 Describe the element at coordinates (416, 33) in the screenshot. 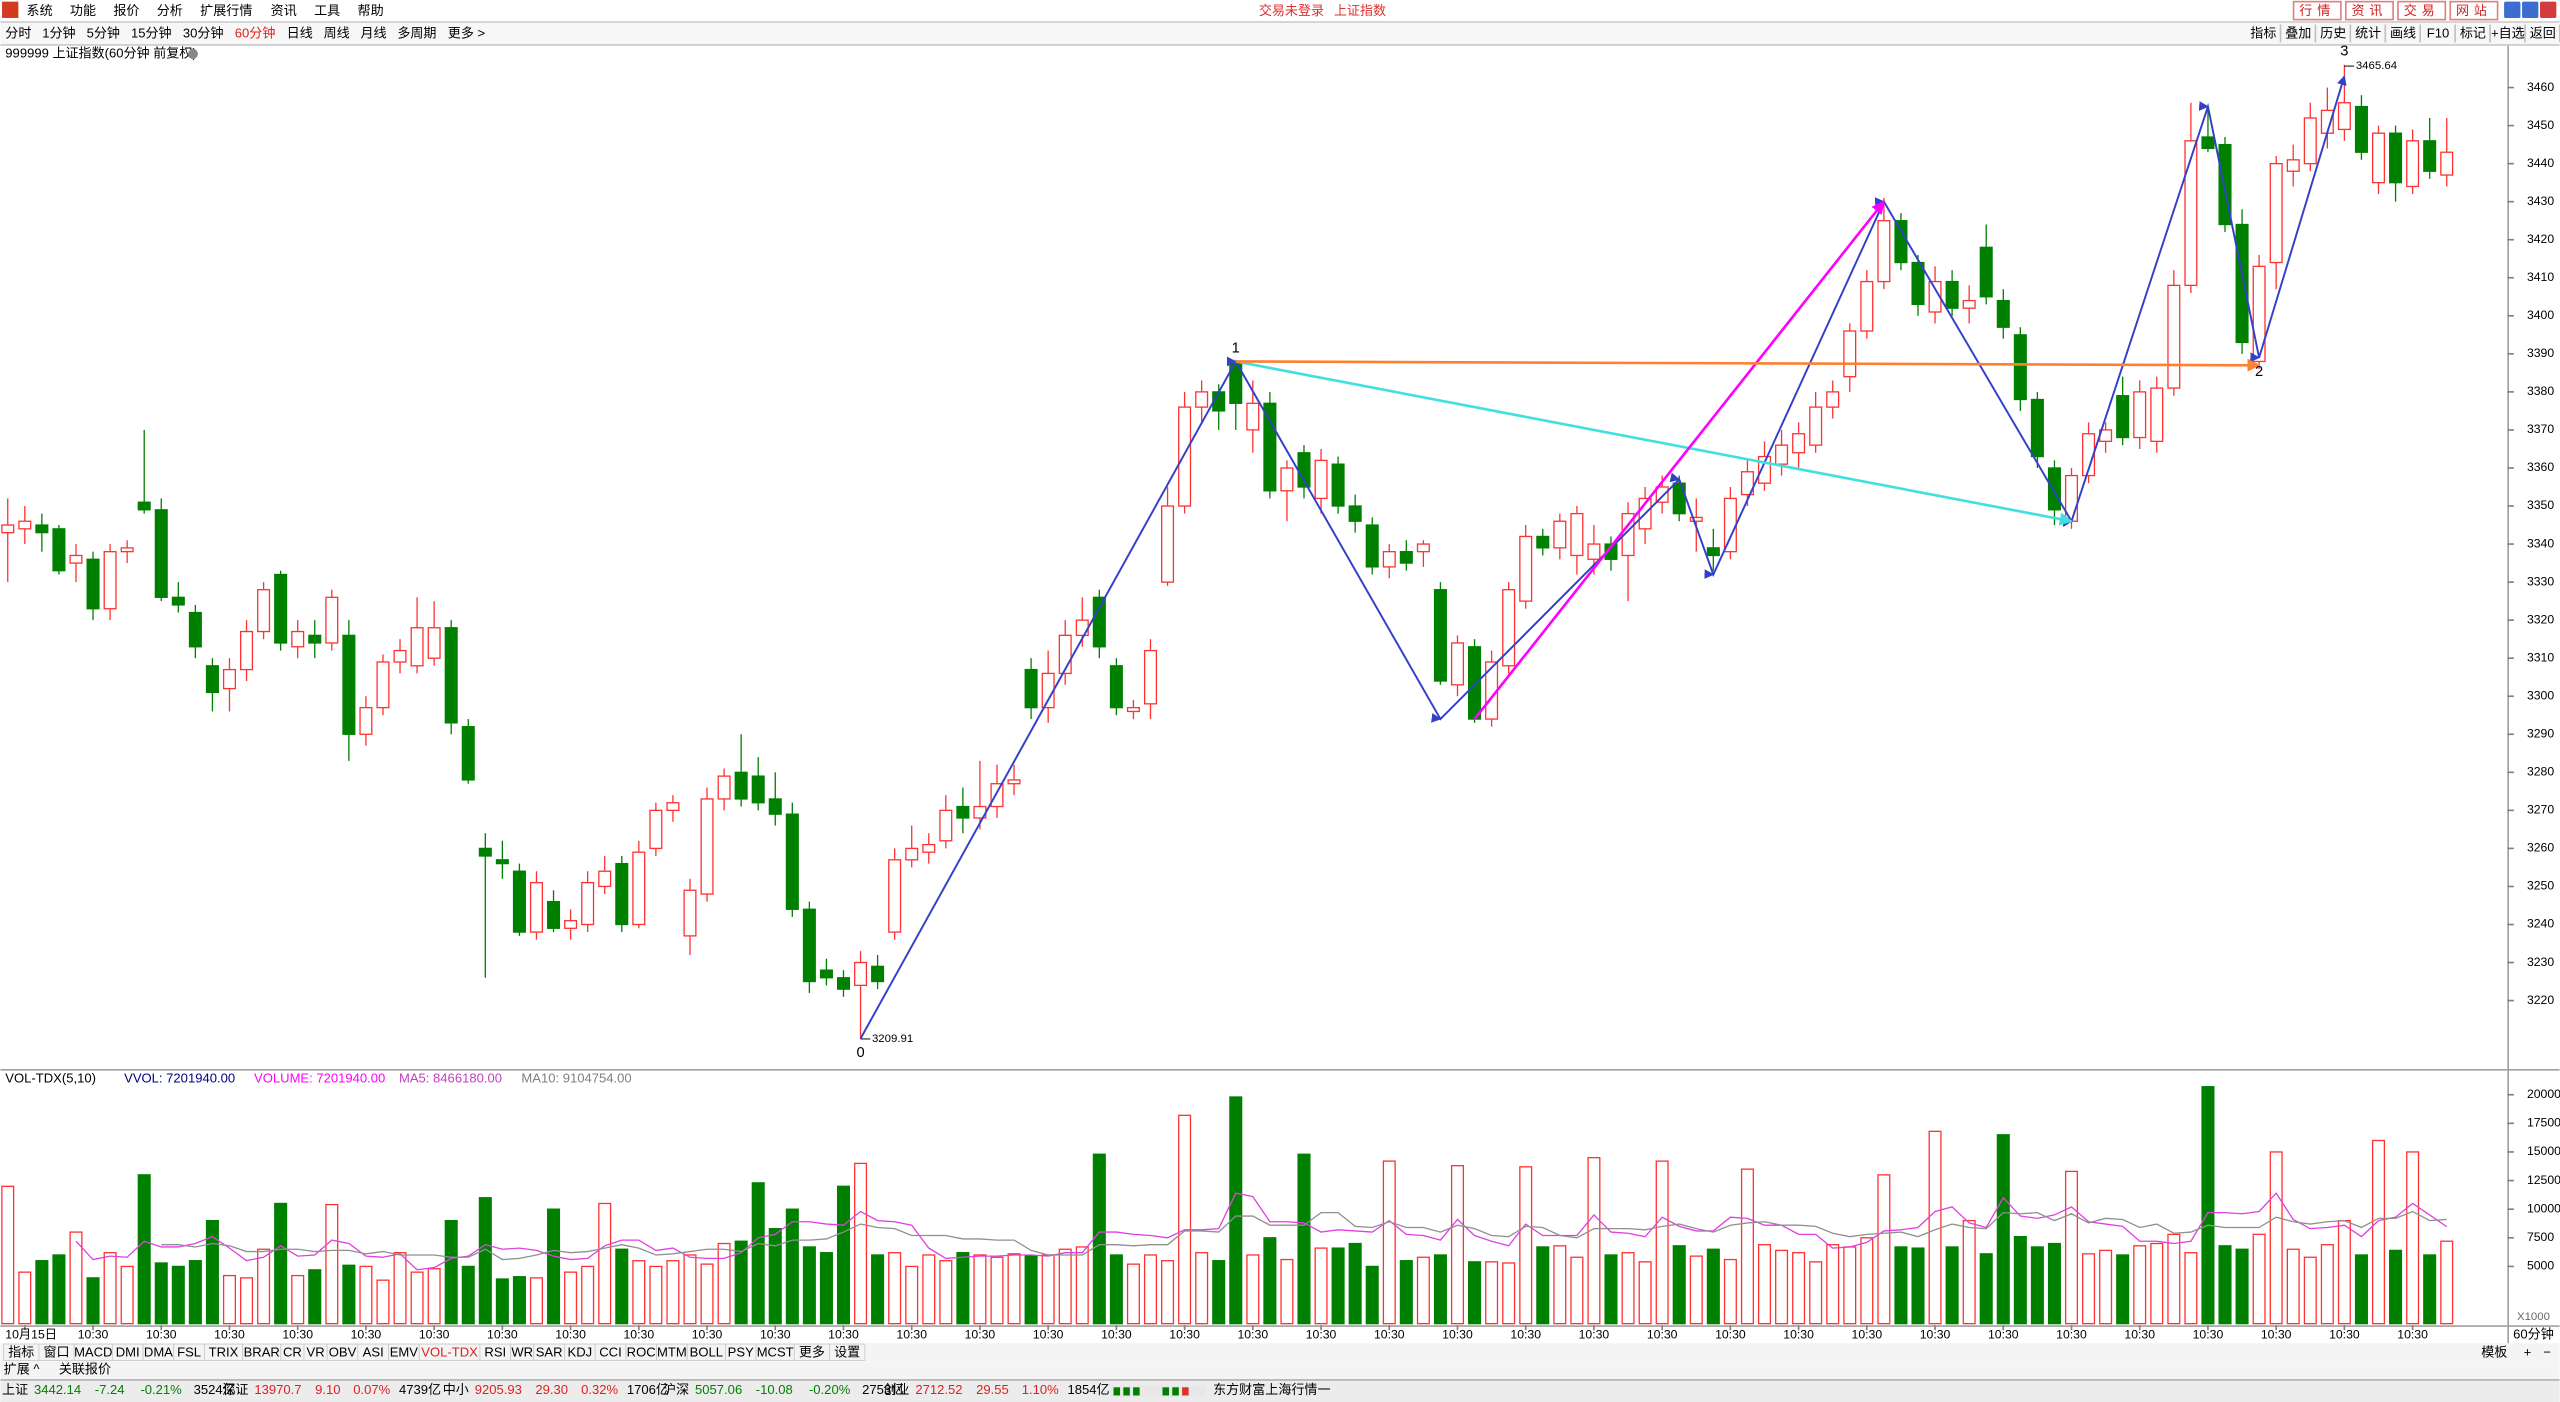

I see `period-button: 多周期` at that location.